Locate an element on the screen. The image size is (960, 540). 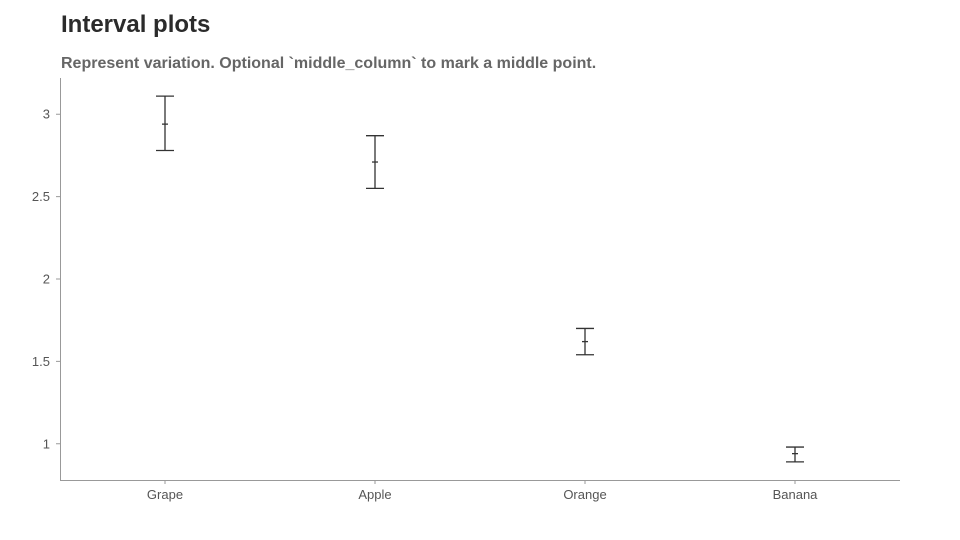
y-tick-label: 1.5 is located at coordinates (41, 361).